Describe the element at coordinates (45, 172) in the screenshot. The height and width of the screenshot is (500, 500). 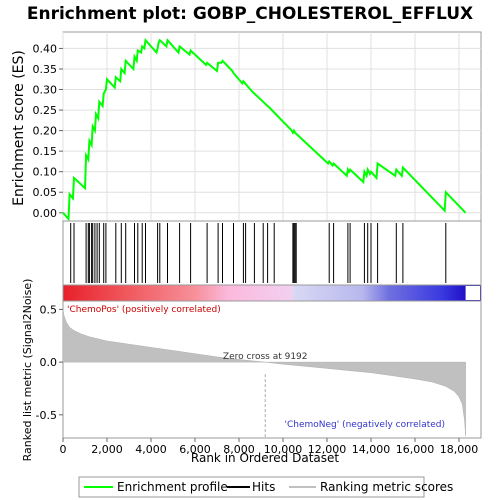
I see `es-y-tick-label: 0.10` at that location.